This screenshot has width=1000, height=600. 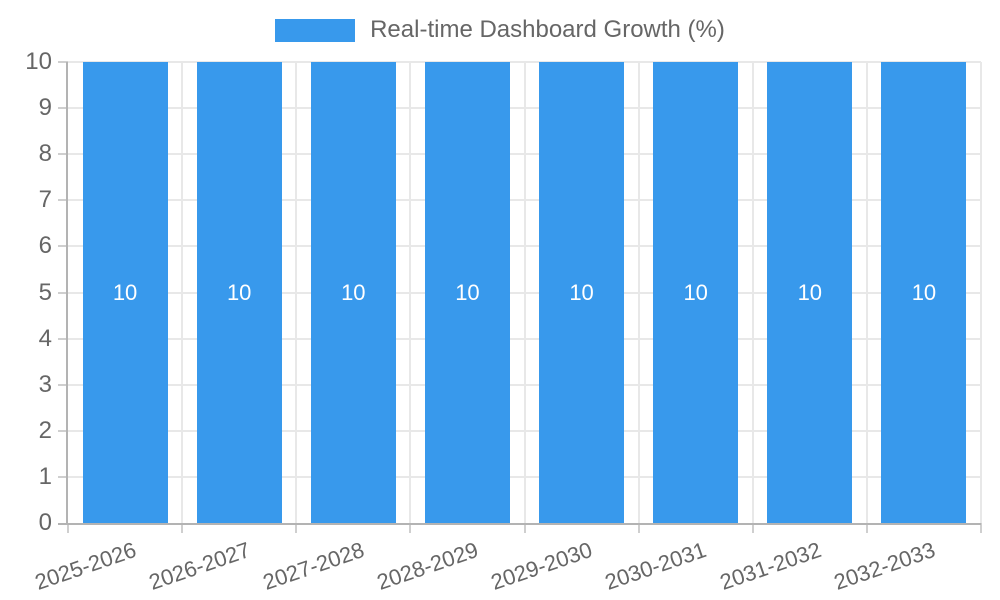 I want to click on y-axis-tick-label: 8, so click(x=45, y=154).